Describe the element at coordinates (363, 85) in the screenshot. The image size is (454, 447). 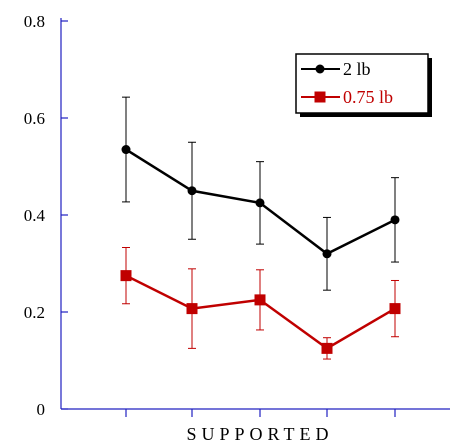
I see `legend: 2 lb 0.75 lb` at that location.